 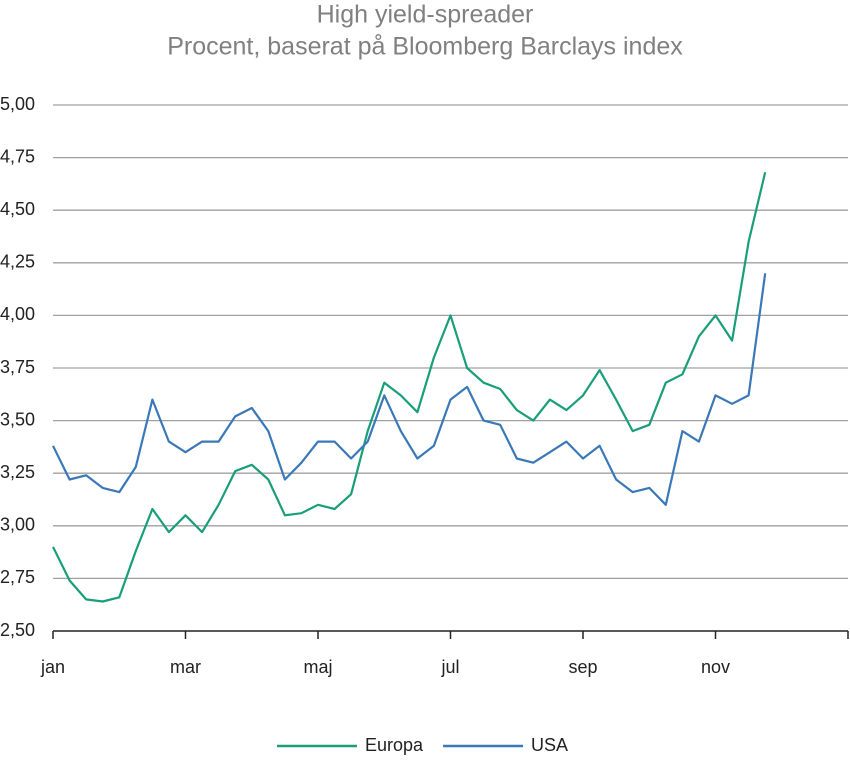 I want to click on x-tick-label: nov, so click(x=715, y=667).